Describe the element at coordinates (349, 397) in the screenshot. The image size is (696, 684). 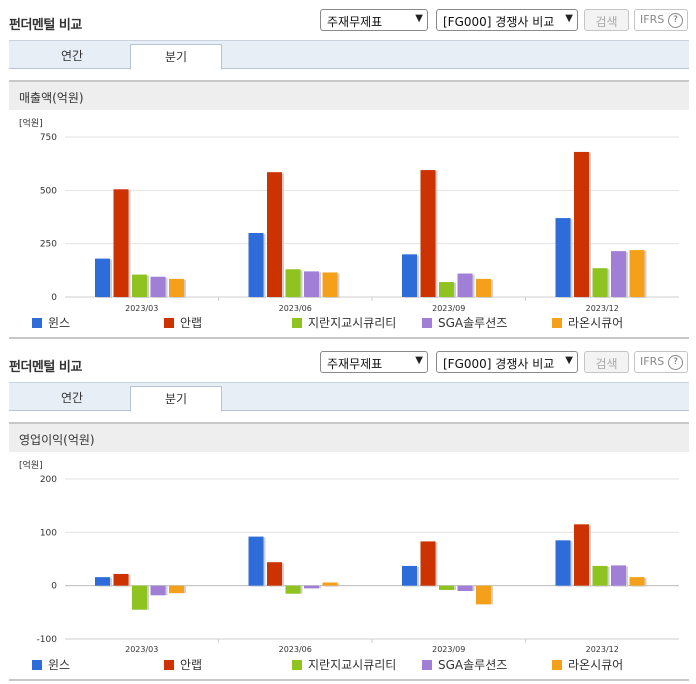
I see `period-tabs: 연간 분기` at that location.